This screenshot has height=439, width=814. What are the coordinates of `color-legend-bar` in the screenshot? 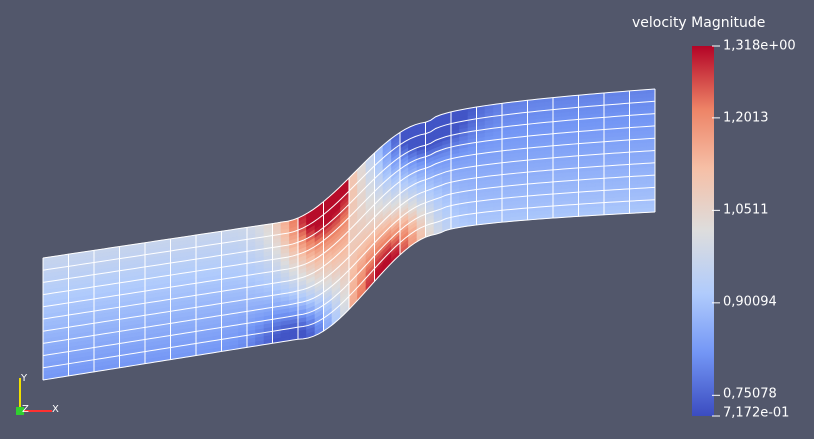 It's located at (706, 231).